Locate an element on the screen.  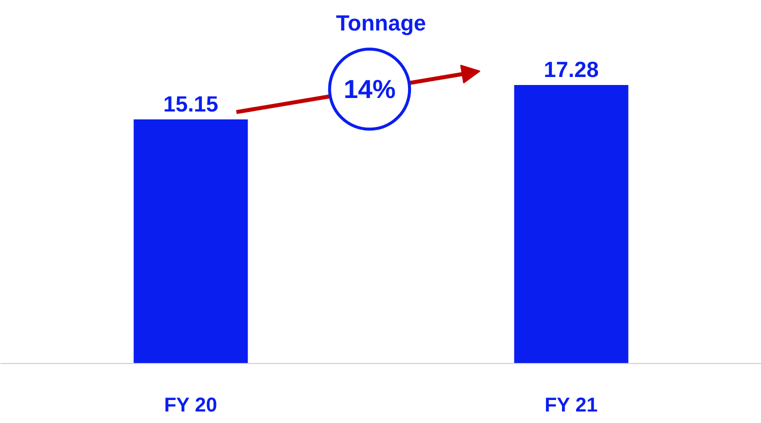
x-tick-label: FY 21 is located at coordinates (571, 405).